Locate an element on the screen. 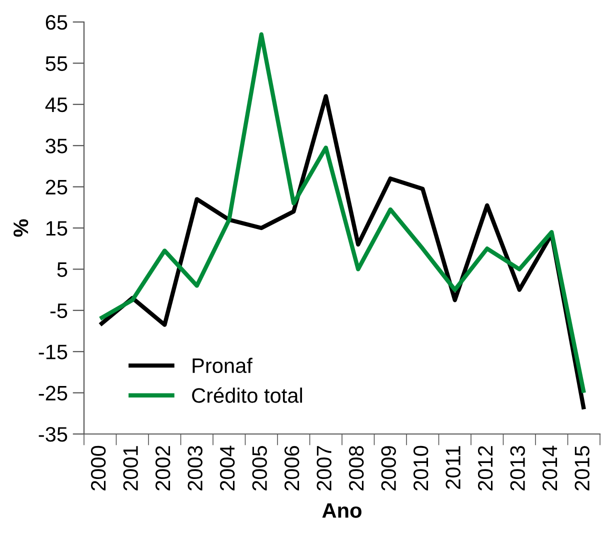 The image size is (603, 535). y-tick-label: -15 is located at coordinates (53, 352).